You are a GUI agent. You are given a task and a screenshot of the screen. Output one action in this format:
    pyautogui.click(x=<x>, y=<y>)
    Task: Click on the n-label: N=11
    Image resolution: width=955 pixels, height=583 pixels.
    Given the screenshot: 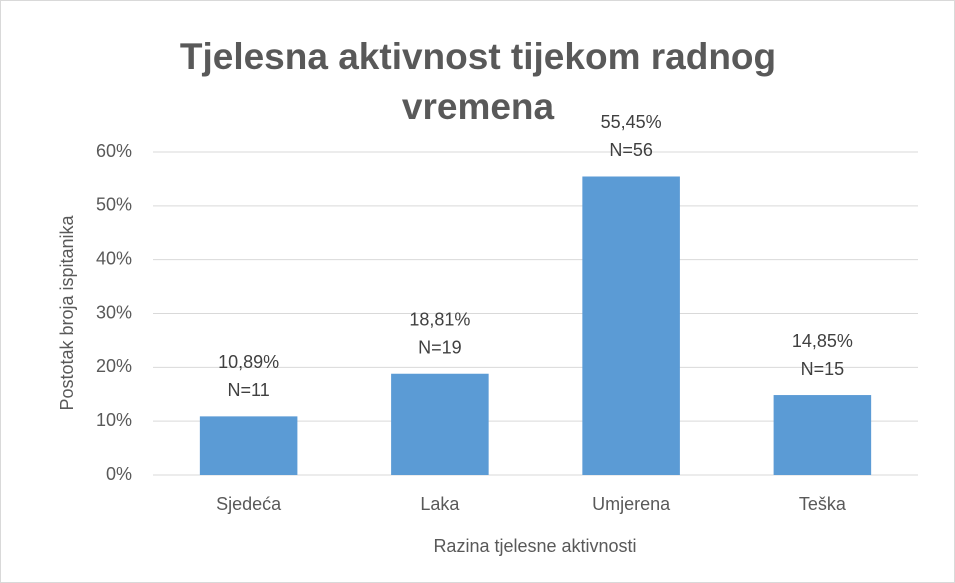 What is the action you would take?
    pyautogui.click(x=249, y=390)
    